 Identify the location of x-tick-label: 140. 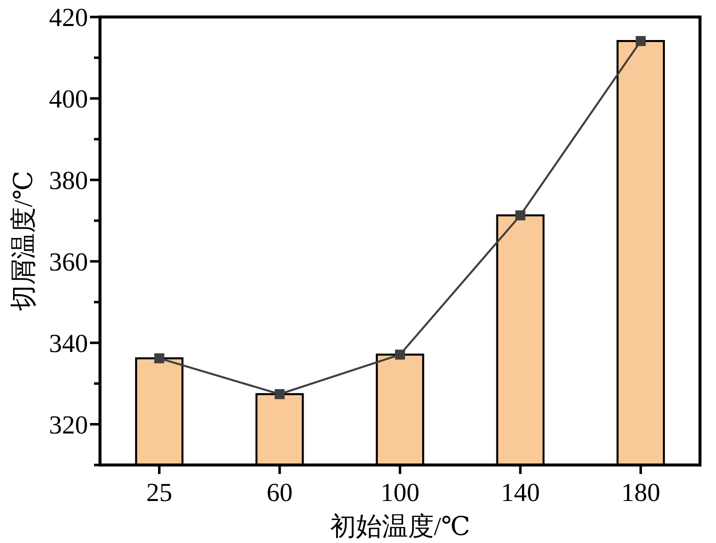
(520, 492).